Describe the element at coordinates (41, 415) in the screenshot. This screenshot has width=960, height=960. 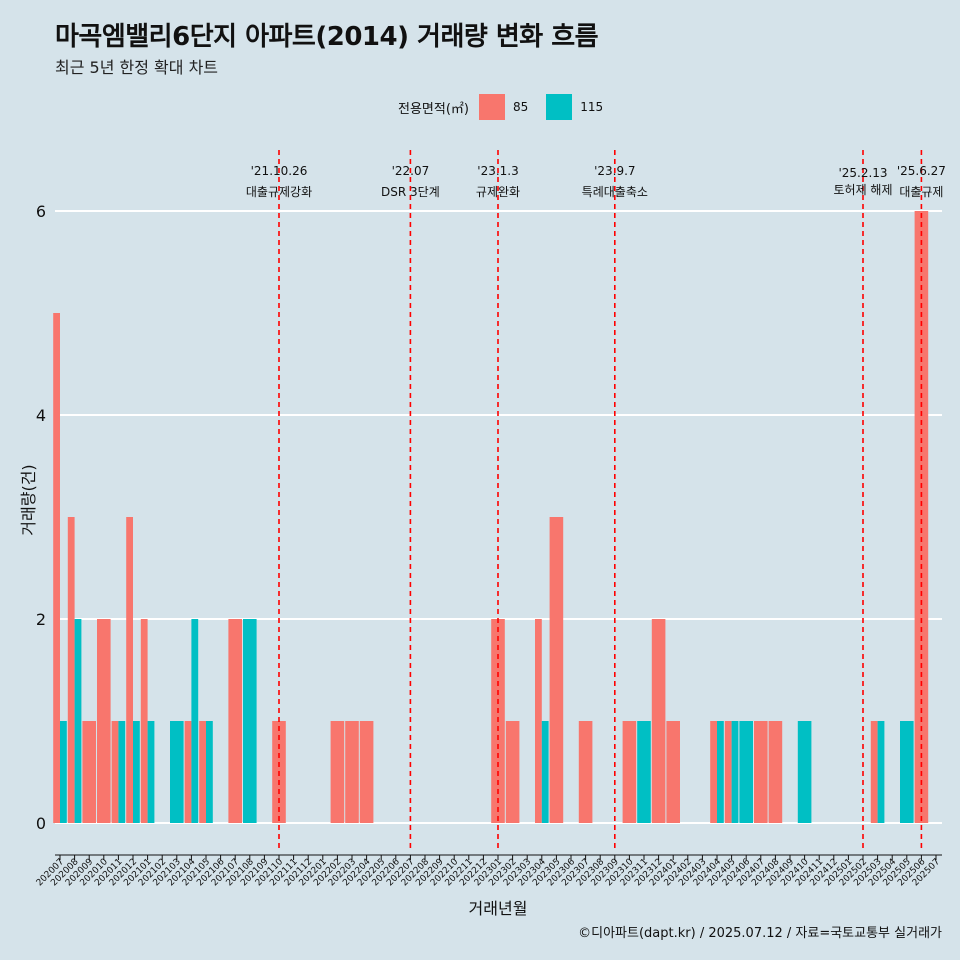
I see `y-tick-label: 4` at that location.